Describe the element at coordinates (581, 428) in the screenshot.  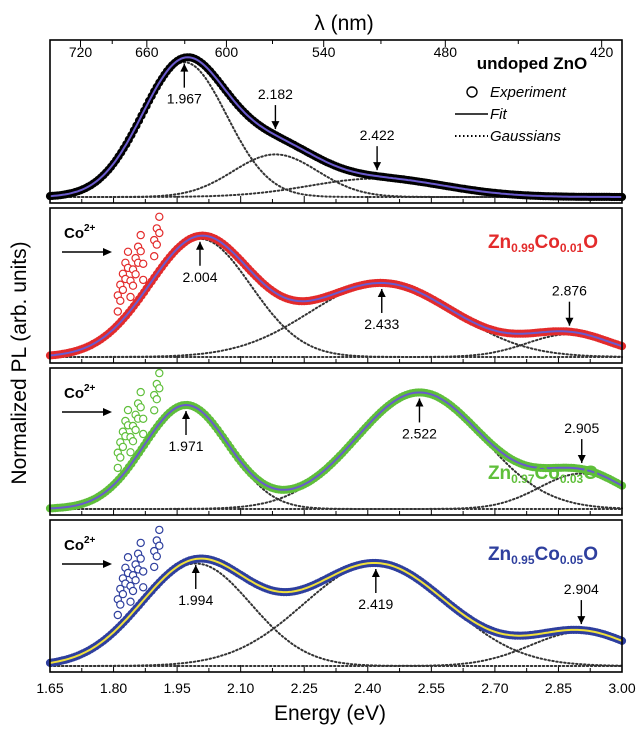
I see `peak-label: 2.905` at that location.